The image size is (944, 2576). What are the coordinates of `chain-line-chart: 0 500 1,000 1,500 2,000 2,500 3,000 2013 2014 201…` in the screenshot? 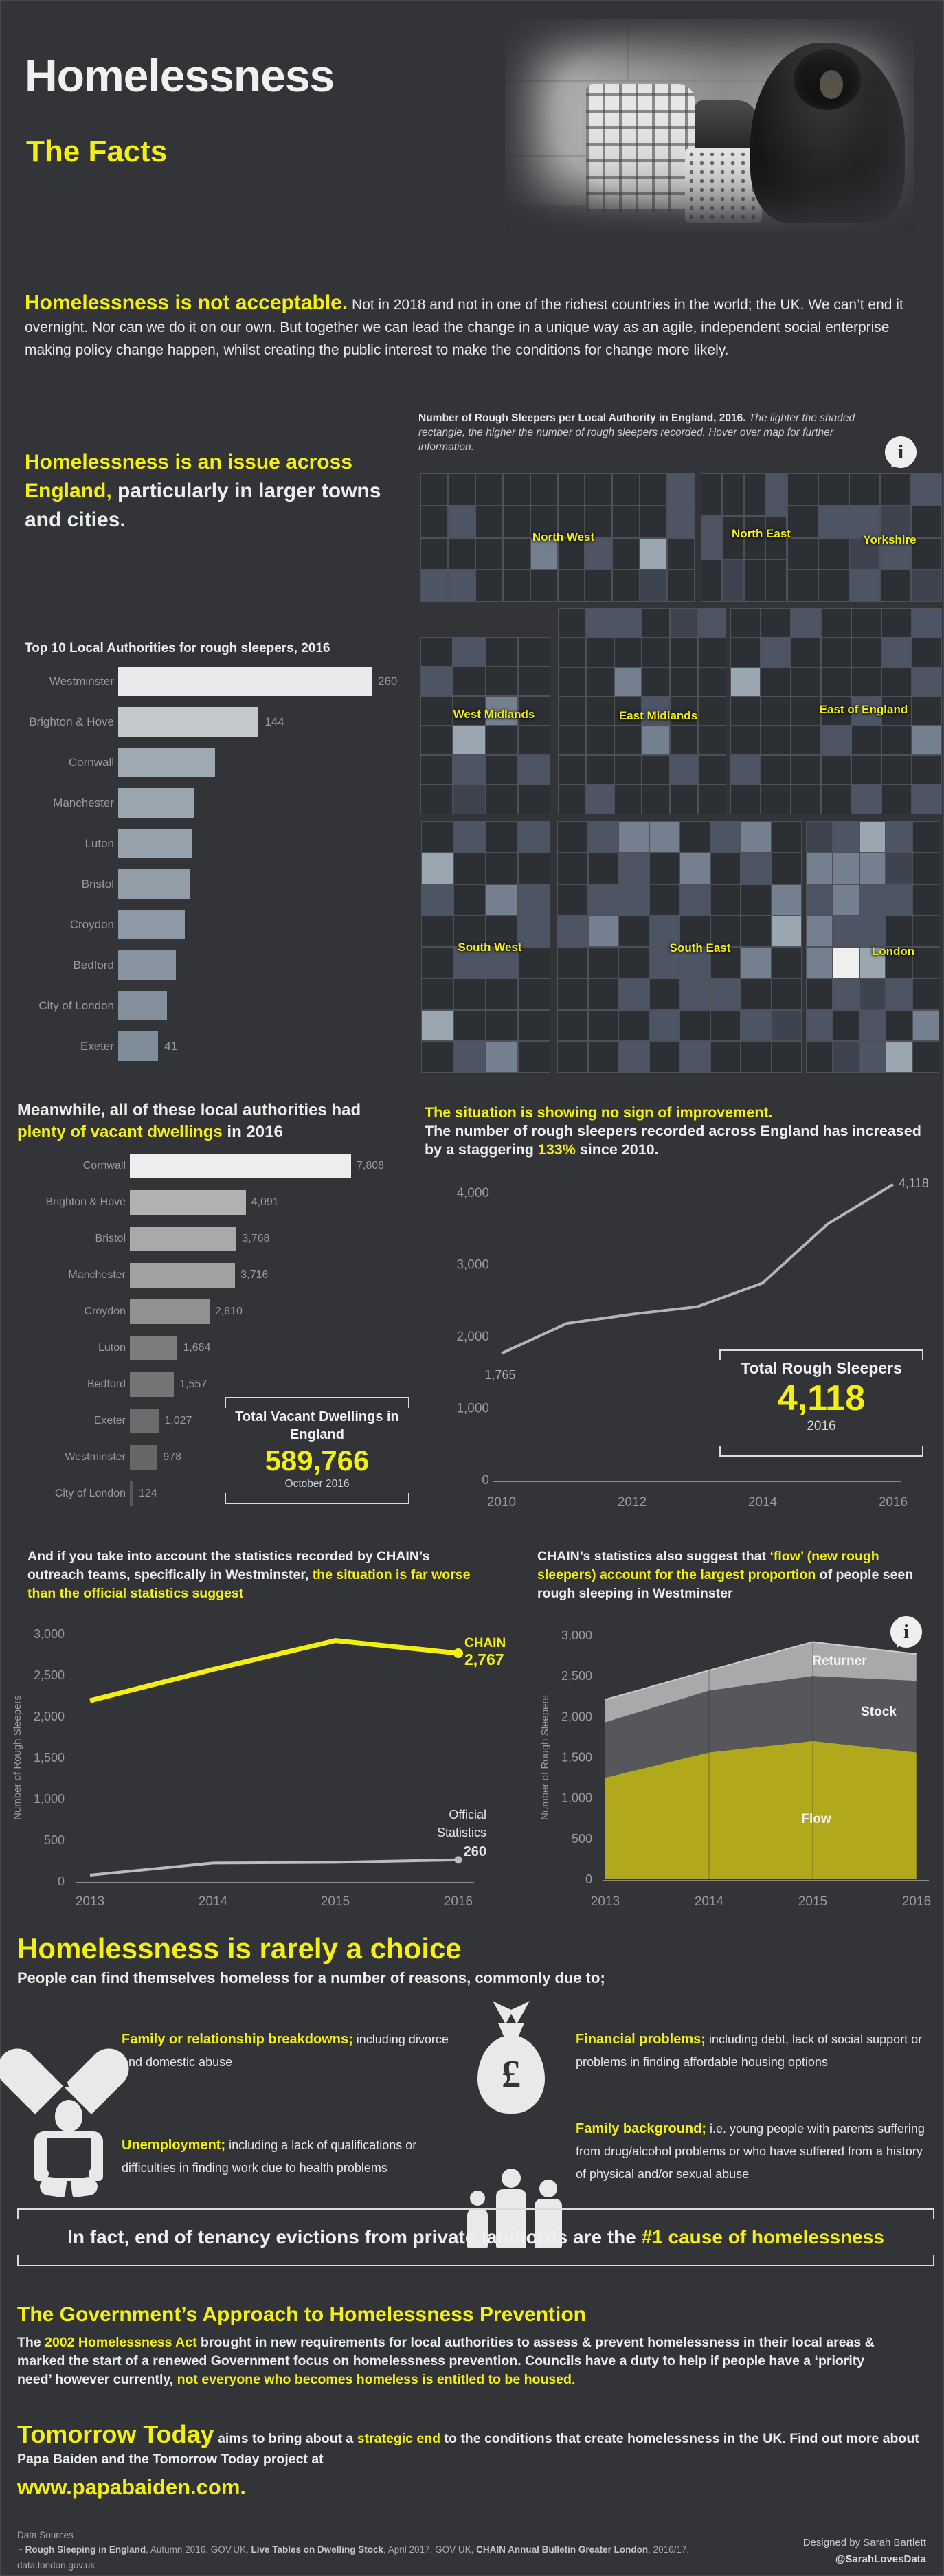 It's located at (264, 1766).